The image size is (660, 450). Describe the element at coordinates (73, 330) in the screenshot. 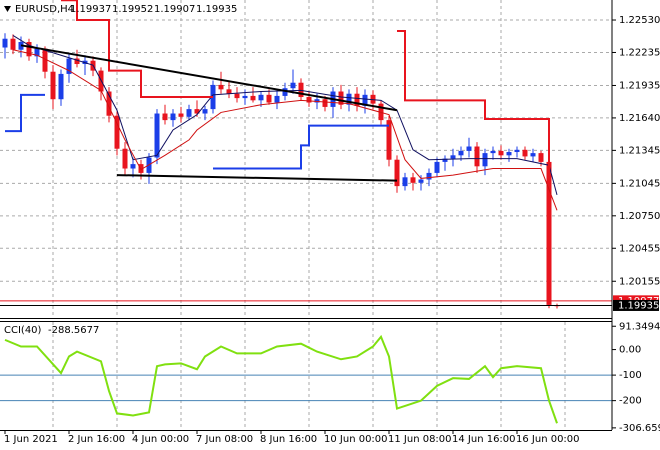

I see `cci-value: -288.5677` at that location.